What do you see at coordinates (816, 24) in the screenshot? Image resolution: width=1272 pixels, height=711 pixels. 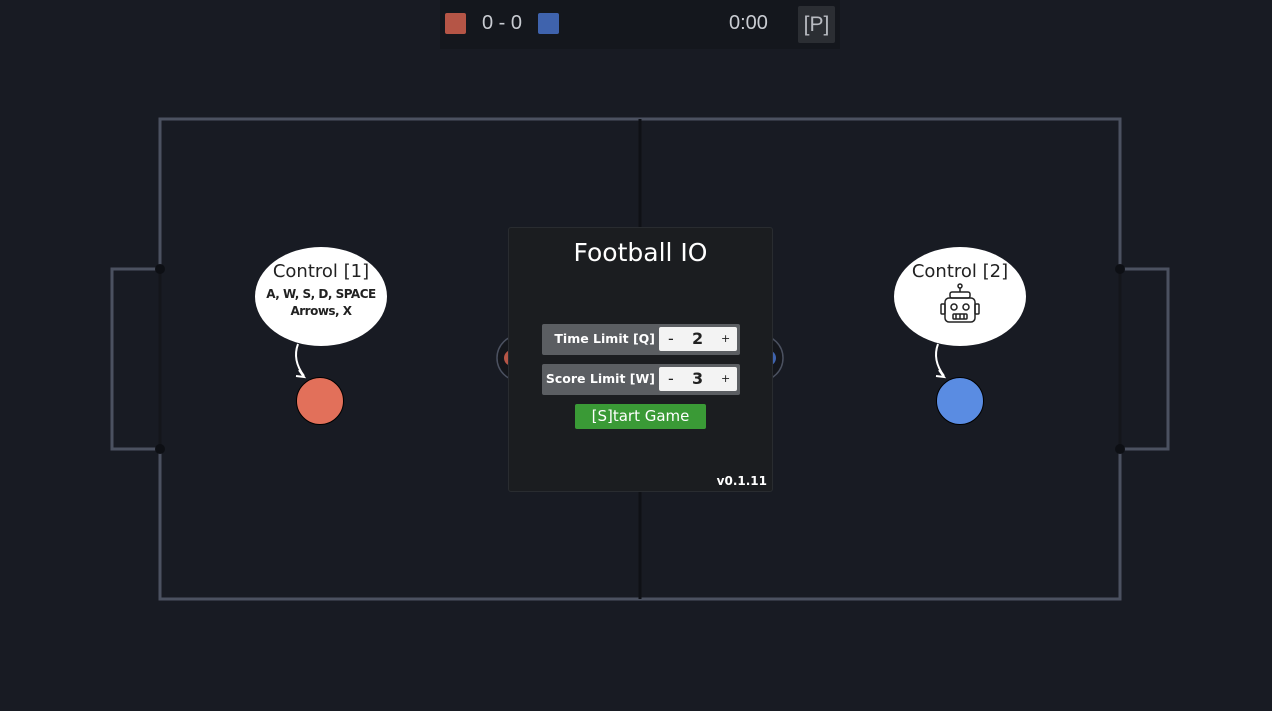 I see `pause-button: [P]` at bounding box center [816, 24].